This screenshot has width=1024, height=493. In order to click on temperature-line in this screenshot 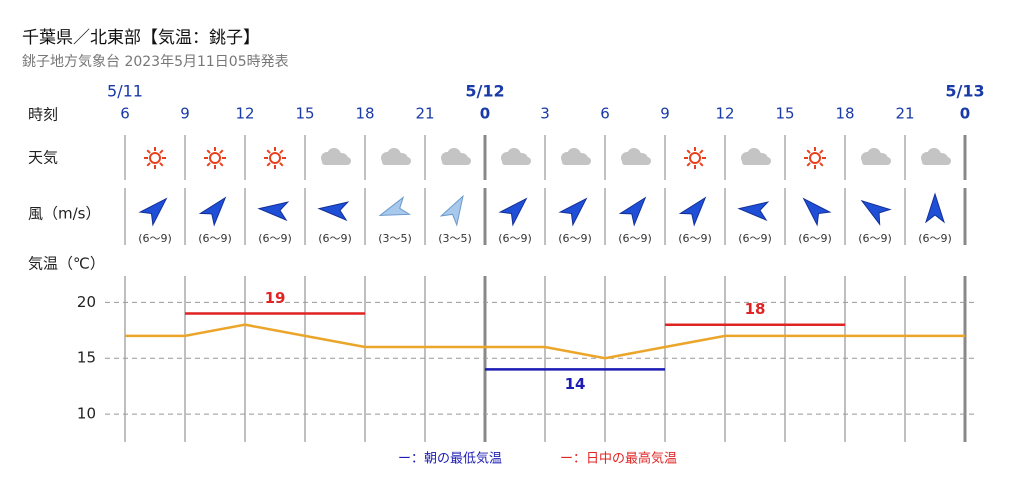, I will do `click(545, 341)`.